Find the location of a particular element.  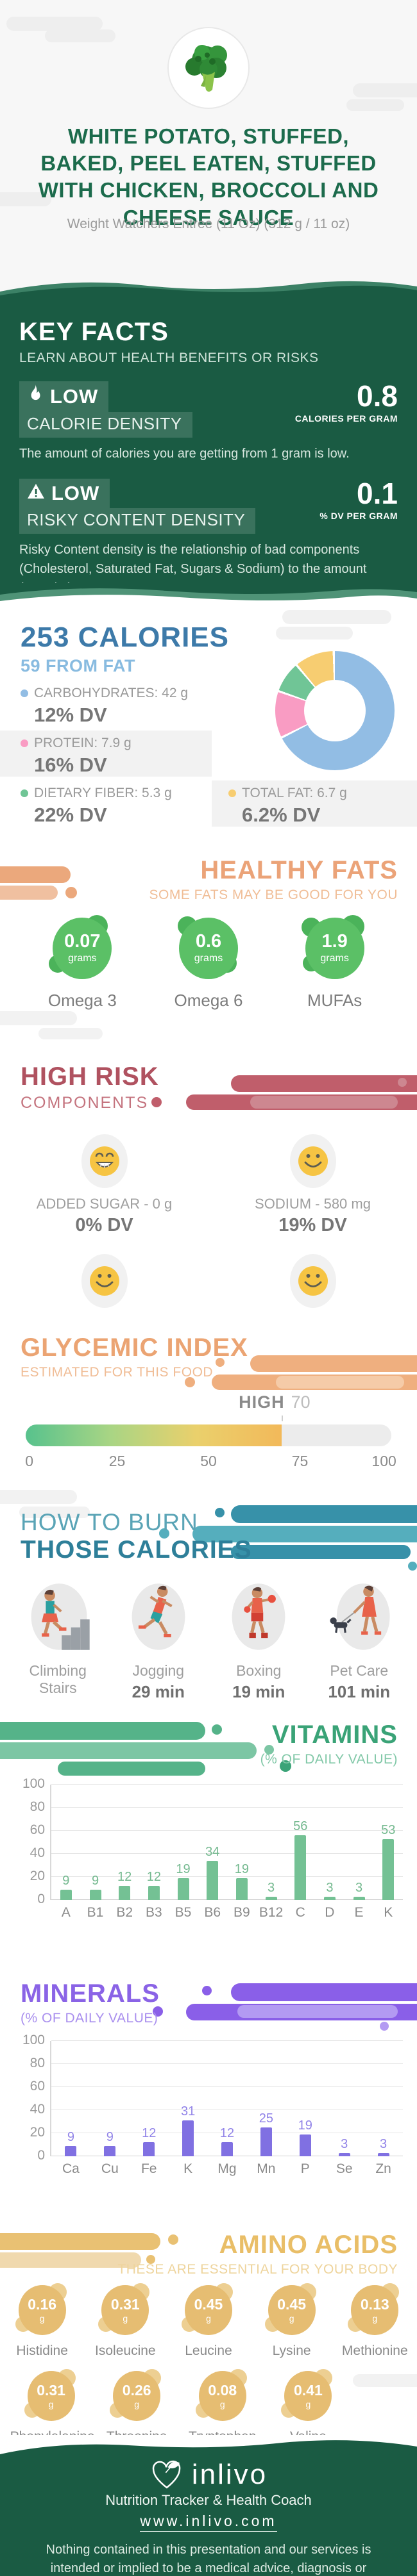

y-axis-tick-label: 100 is located at coordinates (33, 1783).